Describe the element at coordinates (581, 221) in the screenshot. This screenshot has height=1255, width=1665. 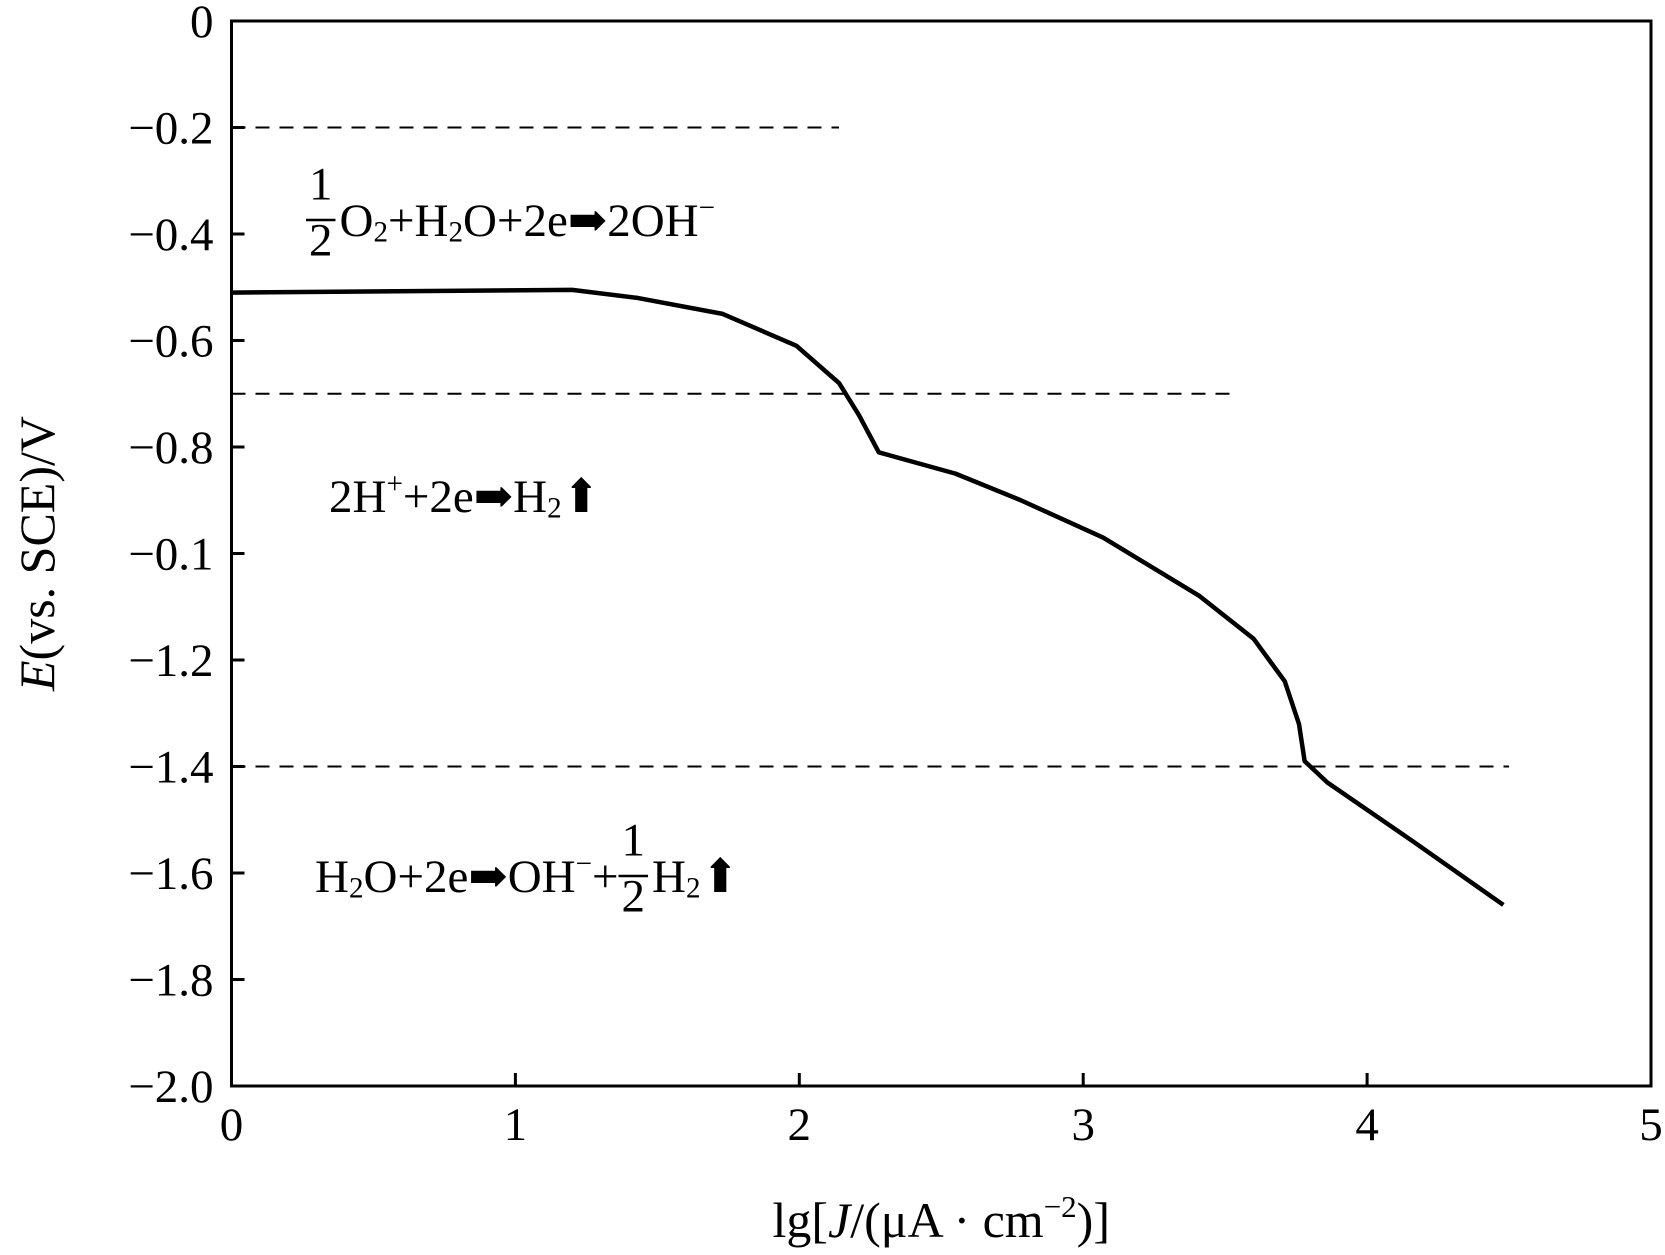
I see `rich-text-part: O+2e➡2OH` at that location.